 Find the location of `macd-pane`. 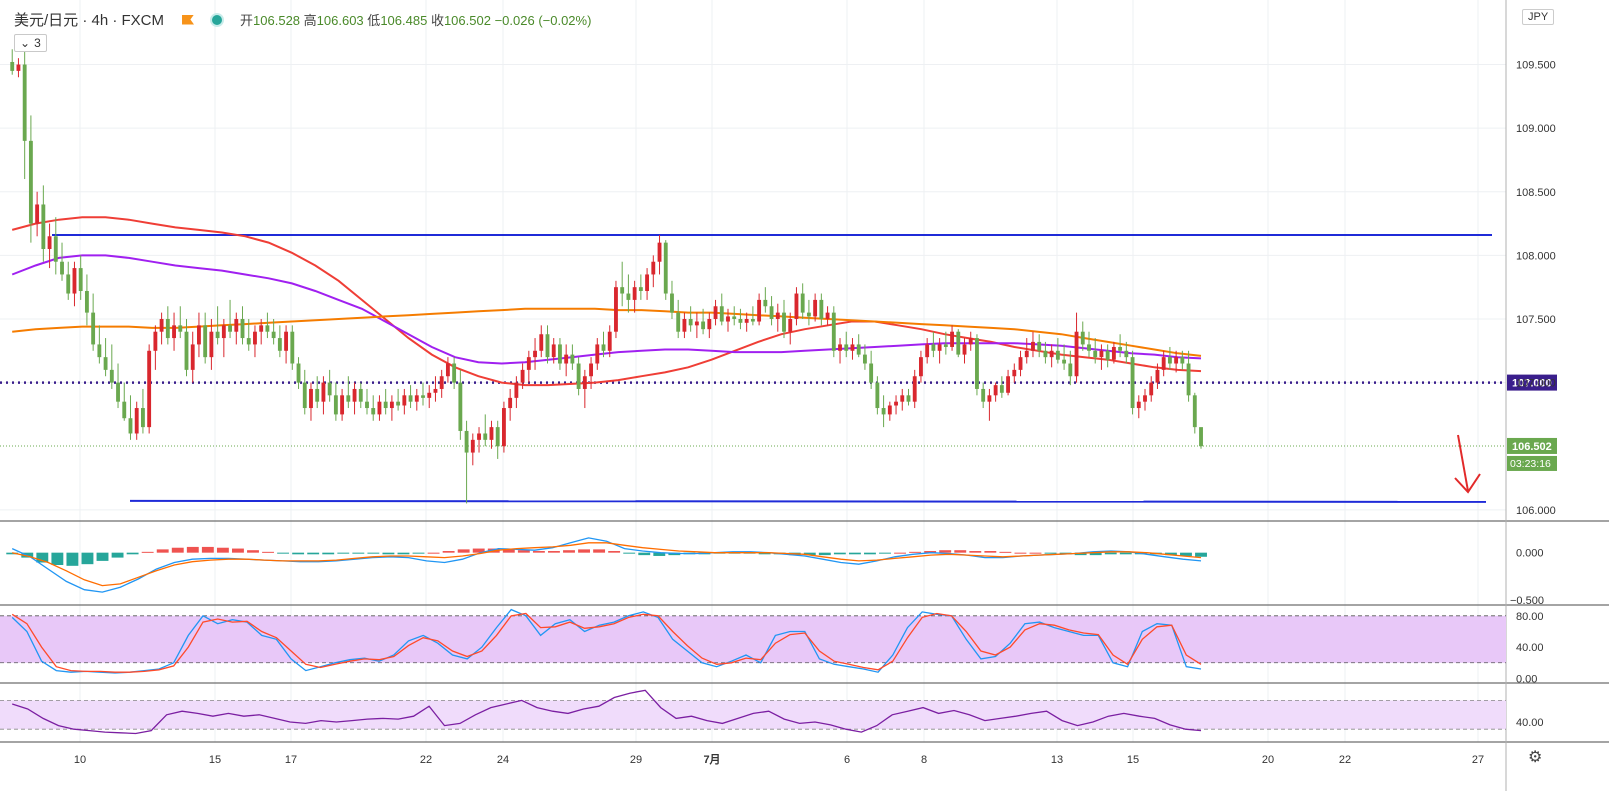

macd-pane is located at coordinates (606, 565).